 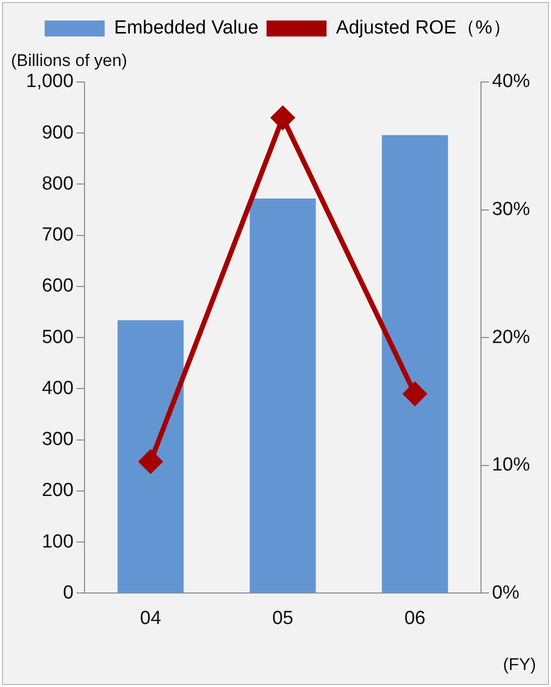 What do you see at coordinates (69, 60) in the screenshot?
I see `y-axis-title: (Billions of yen)` at bounding box center [69, 60].